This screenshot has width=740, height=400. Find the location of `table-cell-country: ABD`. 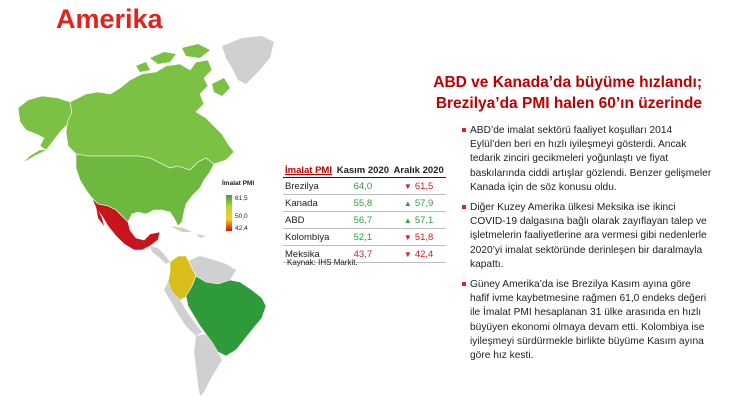

table-cell-country: ABD is located at coordinates (309, 220).